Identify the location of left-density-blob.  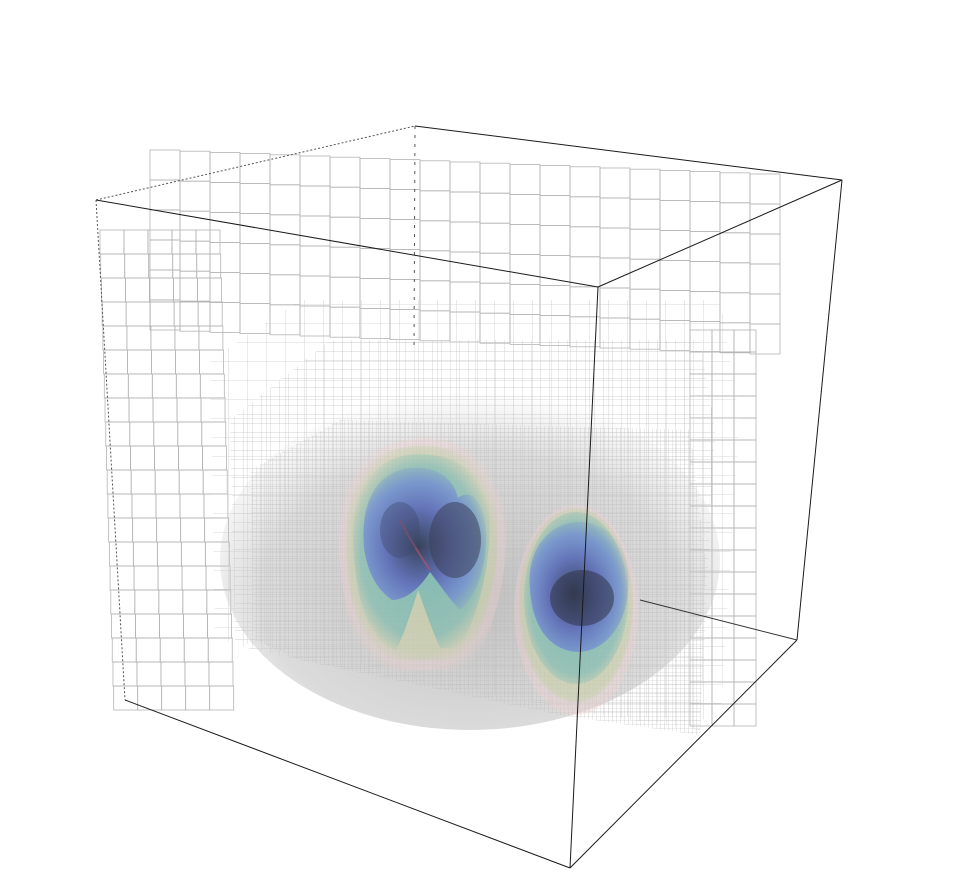
(422, 554).